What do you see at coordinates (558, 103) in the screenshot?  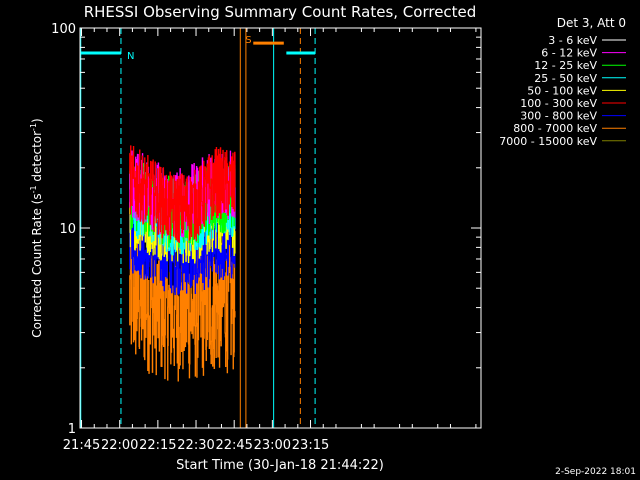 I see `legend-label-5: 100 - 300 keV` at bounding box center [558, 103].